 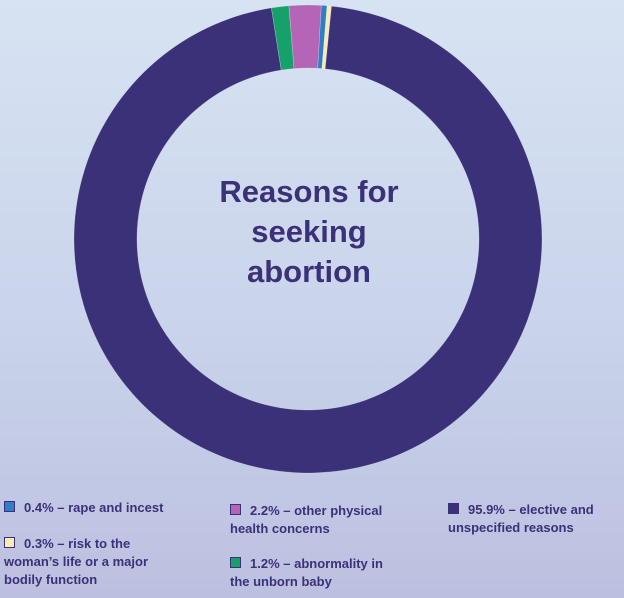 What do you see at coordinates (309, 271) in the screenshot?
I see `chart-title-line-3: abortion` at bounding box center [309, 271].